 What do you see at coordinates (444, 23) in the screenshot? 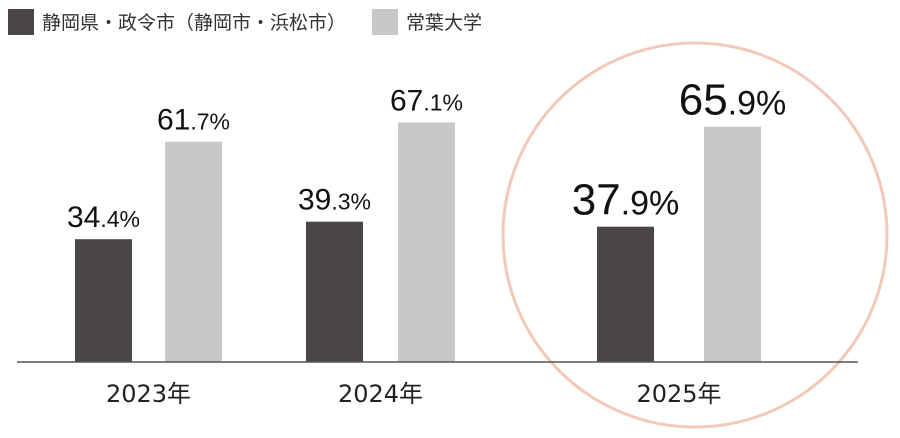
I see `legend-label-university: 常葉大学` at bounding box center [444, 23].